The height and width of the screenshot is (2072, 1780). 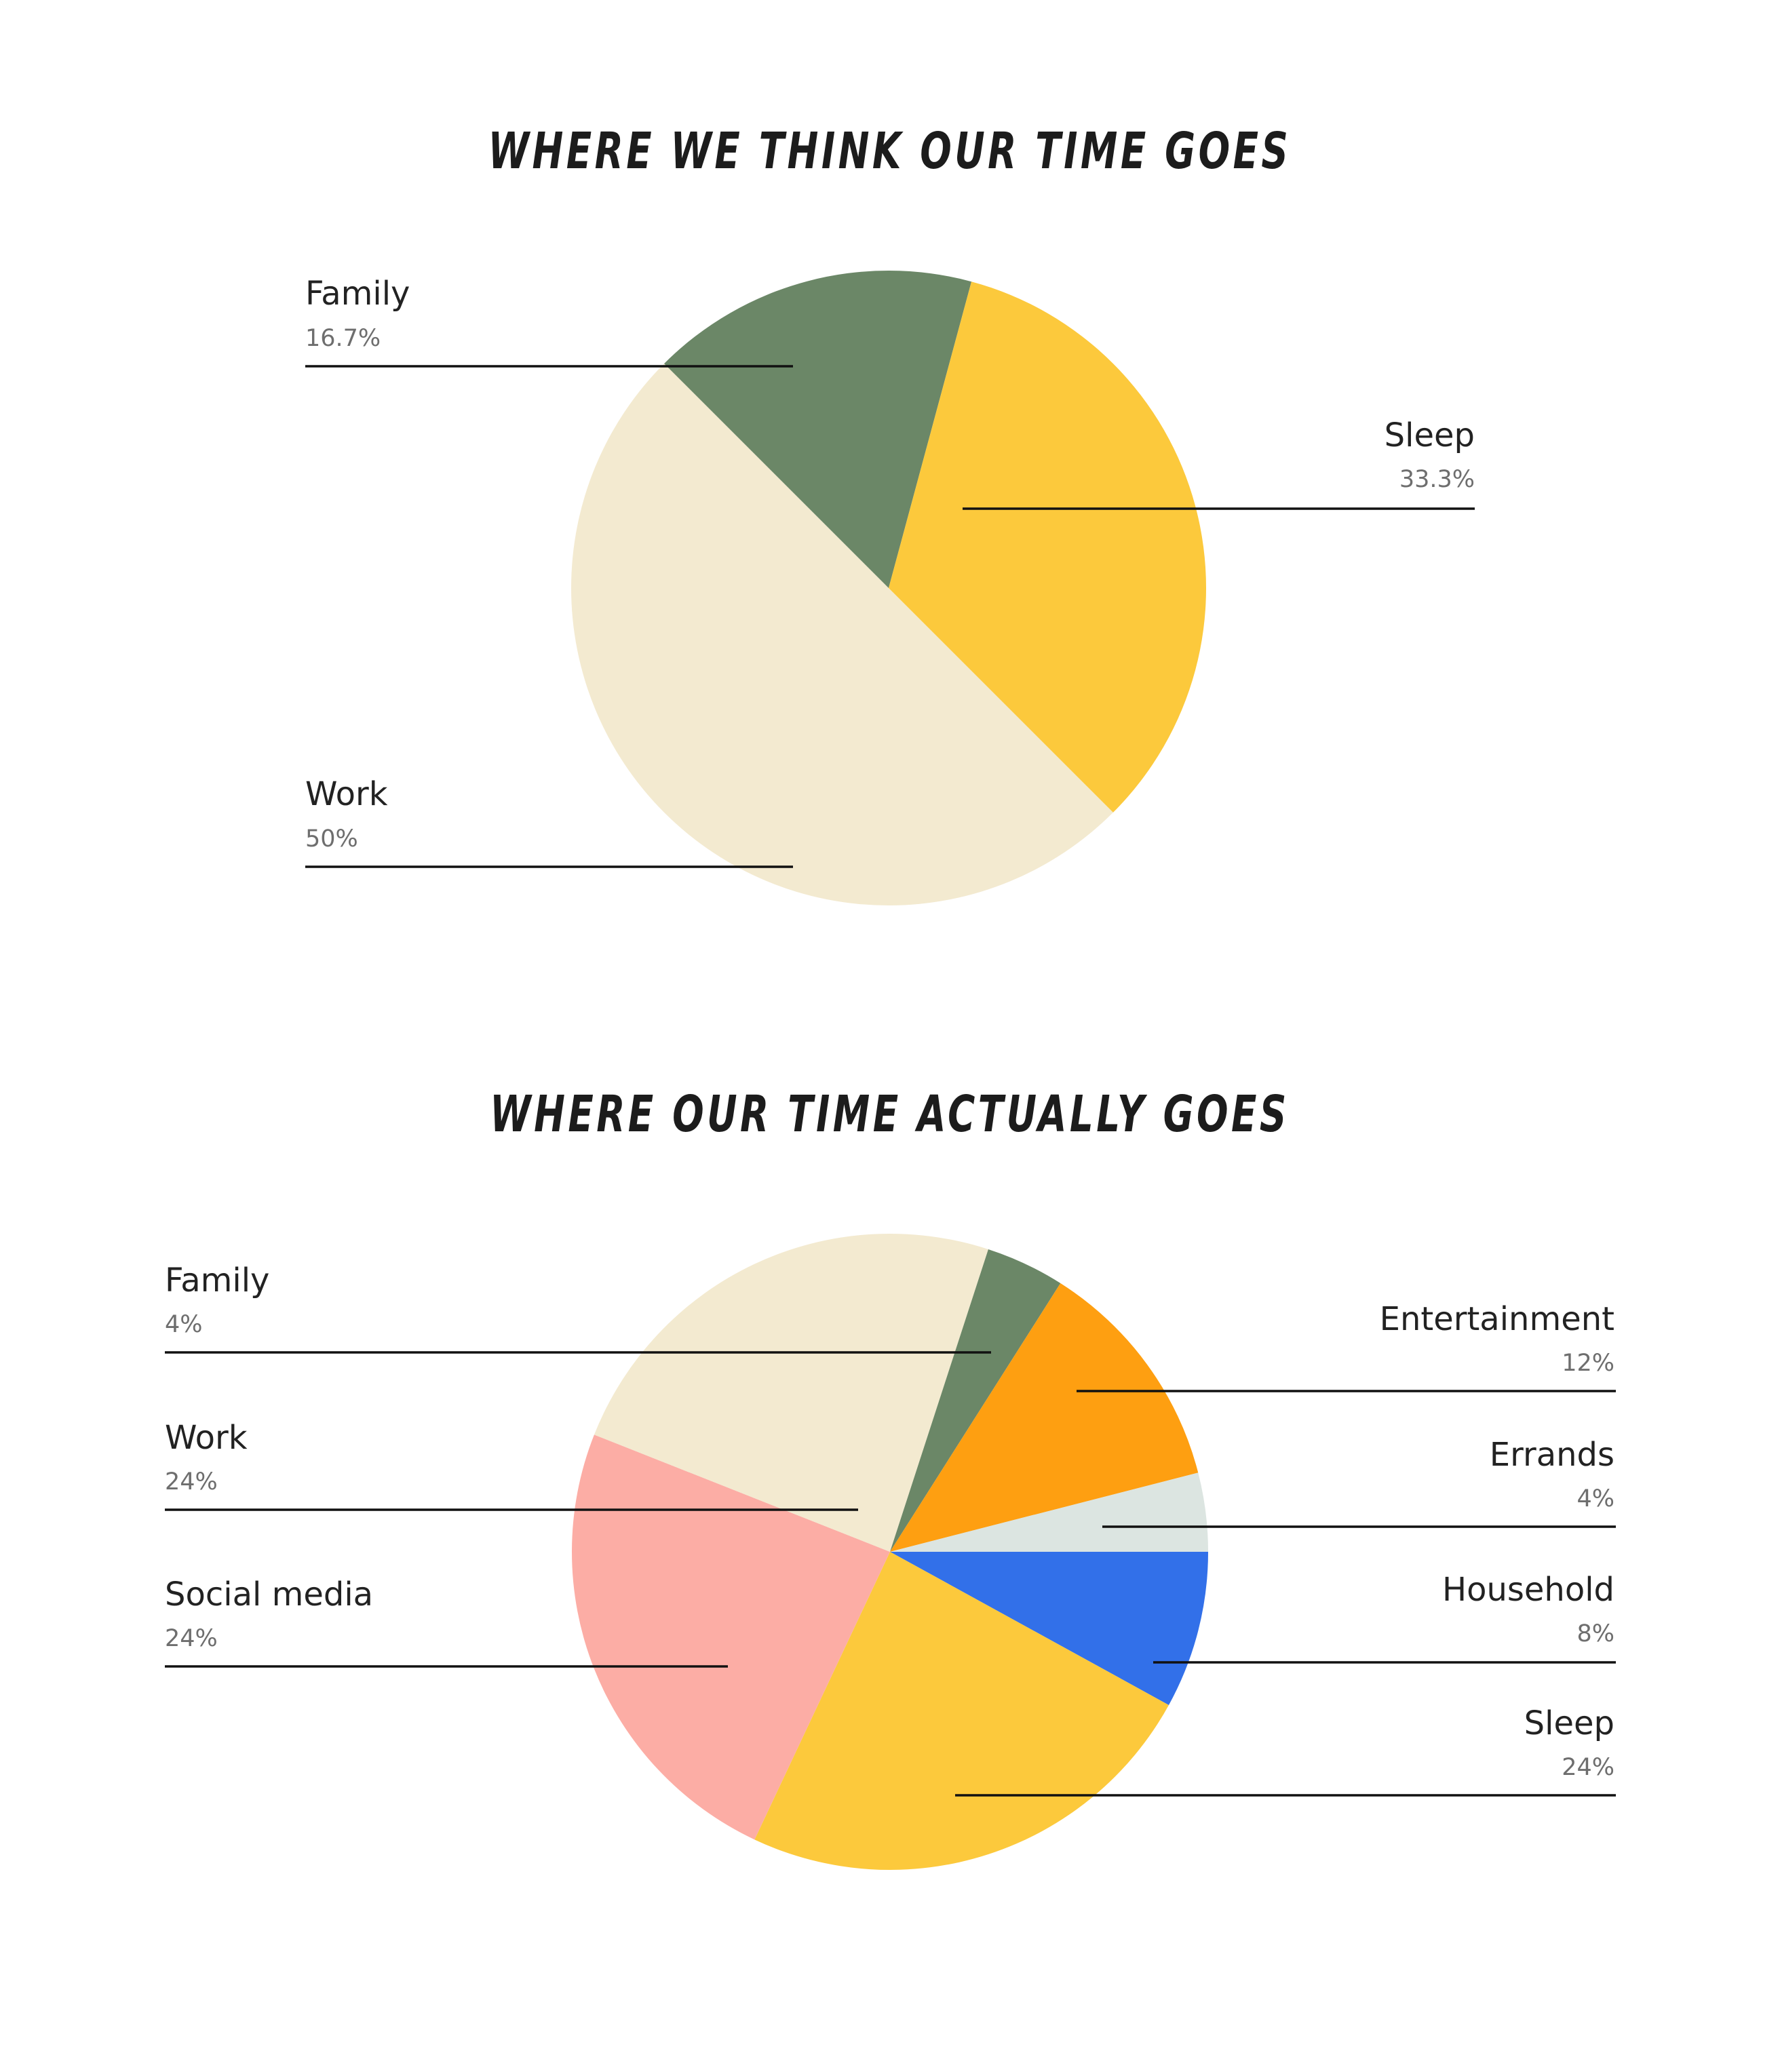 I want to click on pie-slice-errands, so click(x=1049, y=1512).